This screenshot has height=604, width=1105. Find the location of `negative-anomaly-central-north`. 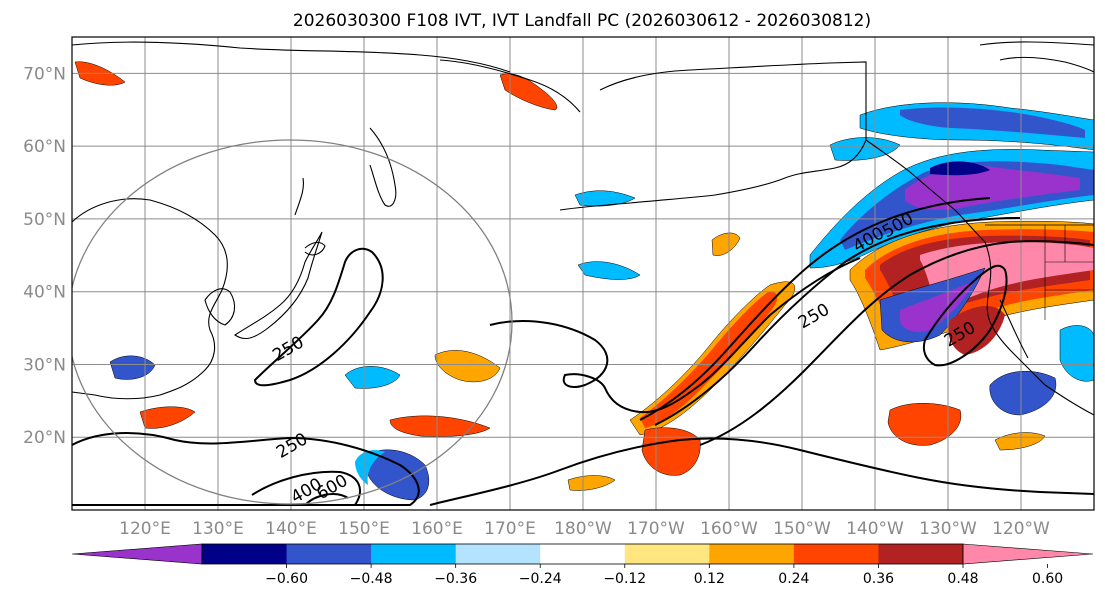

negative-anomaly-central-north is located at coordinates (609, 270).